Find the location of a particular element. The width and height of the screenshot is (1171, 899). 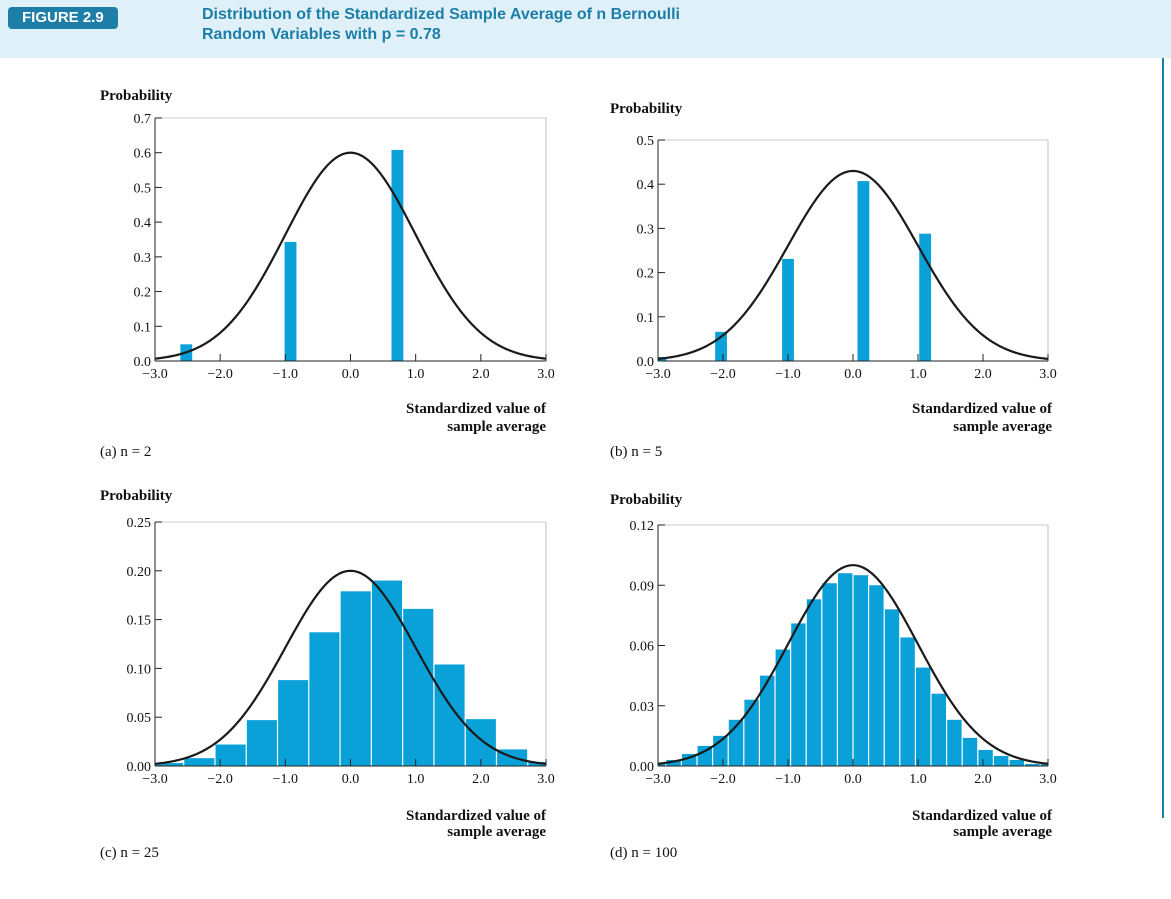

figure-title-line2: Random Variables with p = 0.78 is located at coordinates (321, 34).